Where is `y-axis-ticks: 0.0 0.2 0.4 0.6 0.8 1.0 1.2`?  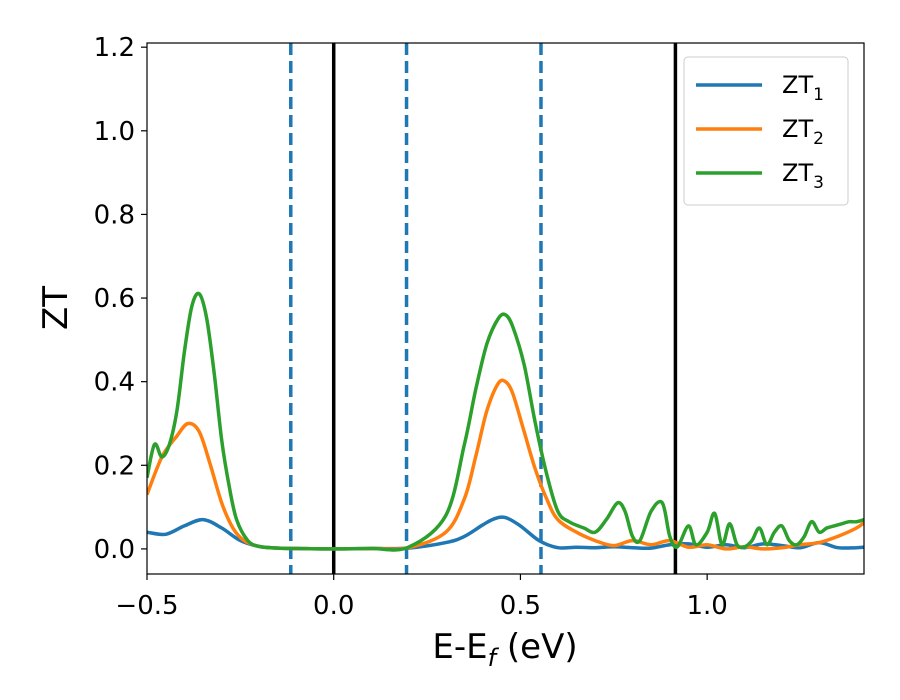
y-axis-ticks: 0.0 0.2 0.4 0.6 0.8 1.0 1.2 is located at coordinates (120, 299).